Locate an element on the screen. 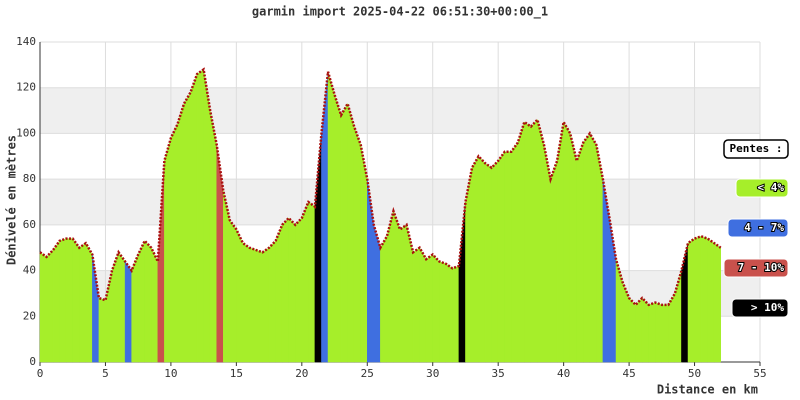 This screenshot has width=800, height=400. x-tick-label: 35 is located at coordinates (498, 373).